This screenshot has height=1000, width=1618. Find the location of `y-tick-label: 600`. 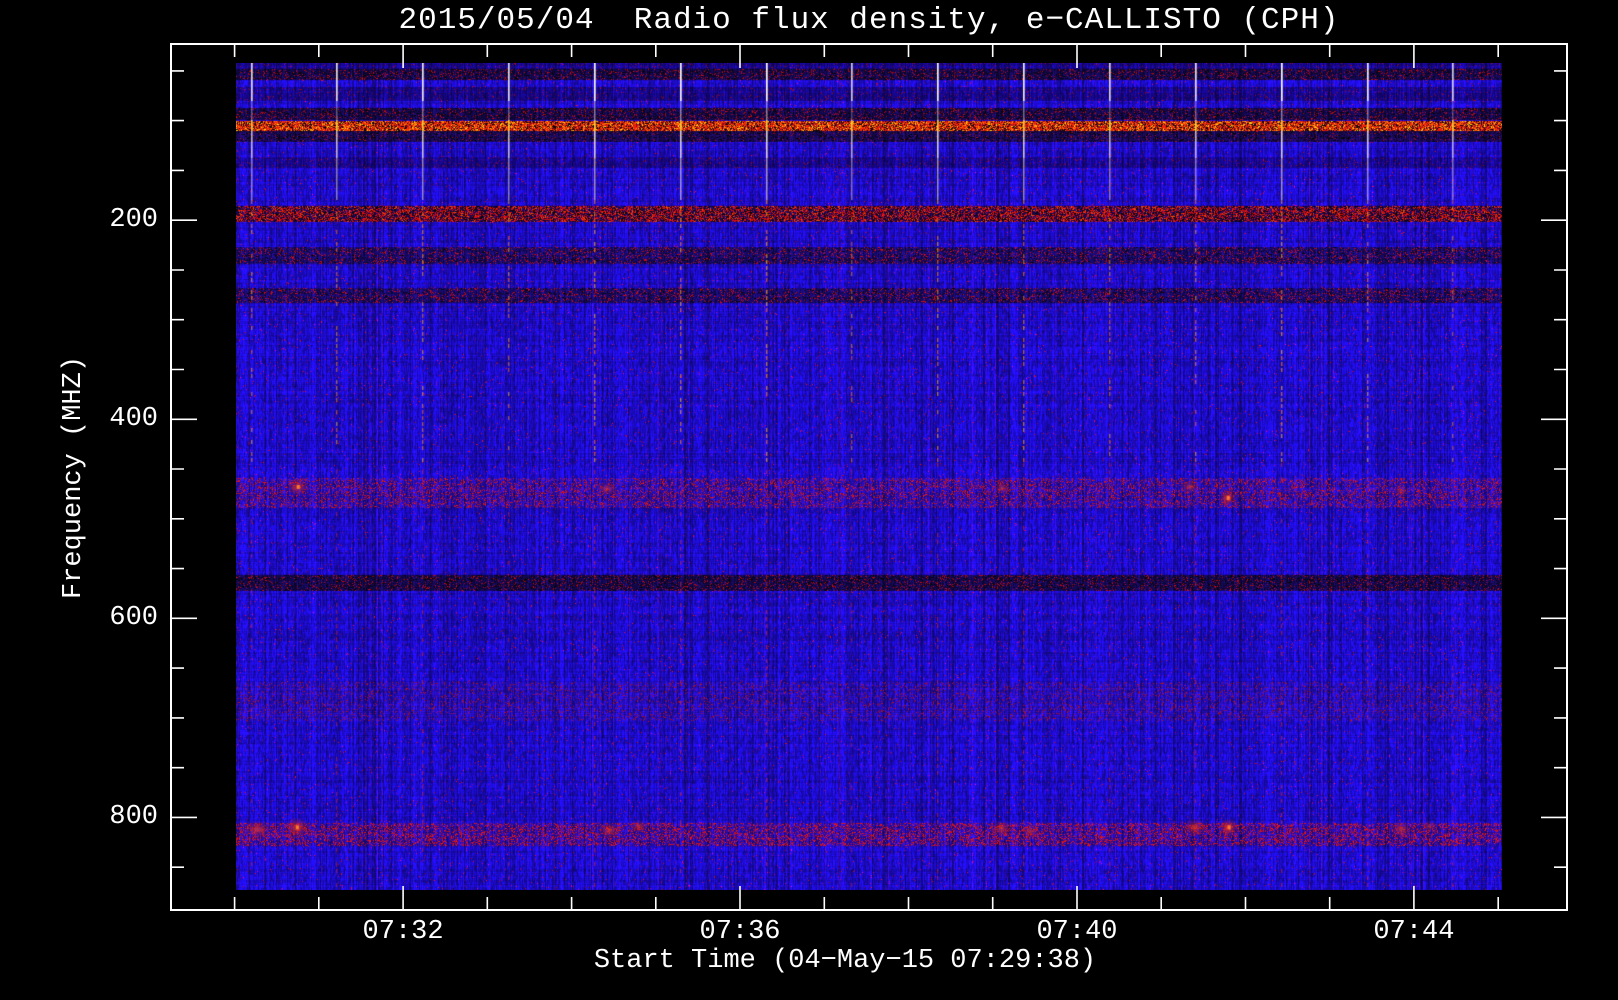

y-tick-label: 600 is located at coordinates (133, 618).